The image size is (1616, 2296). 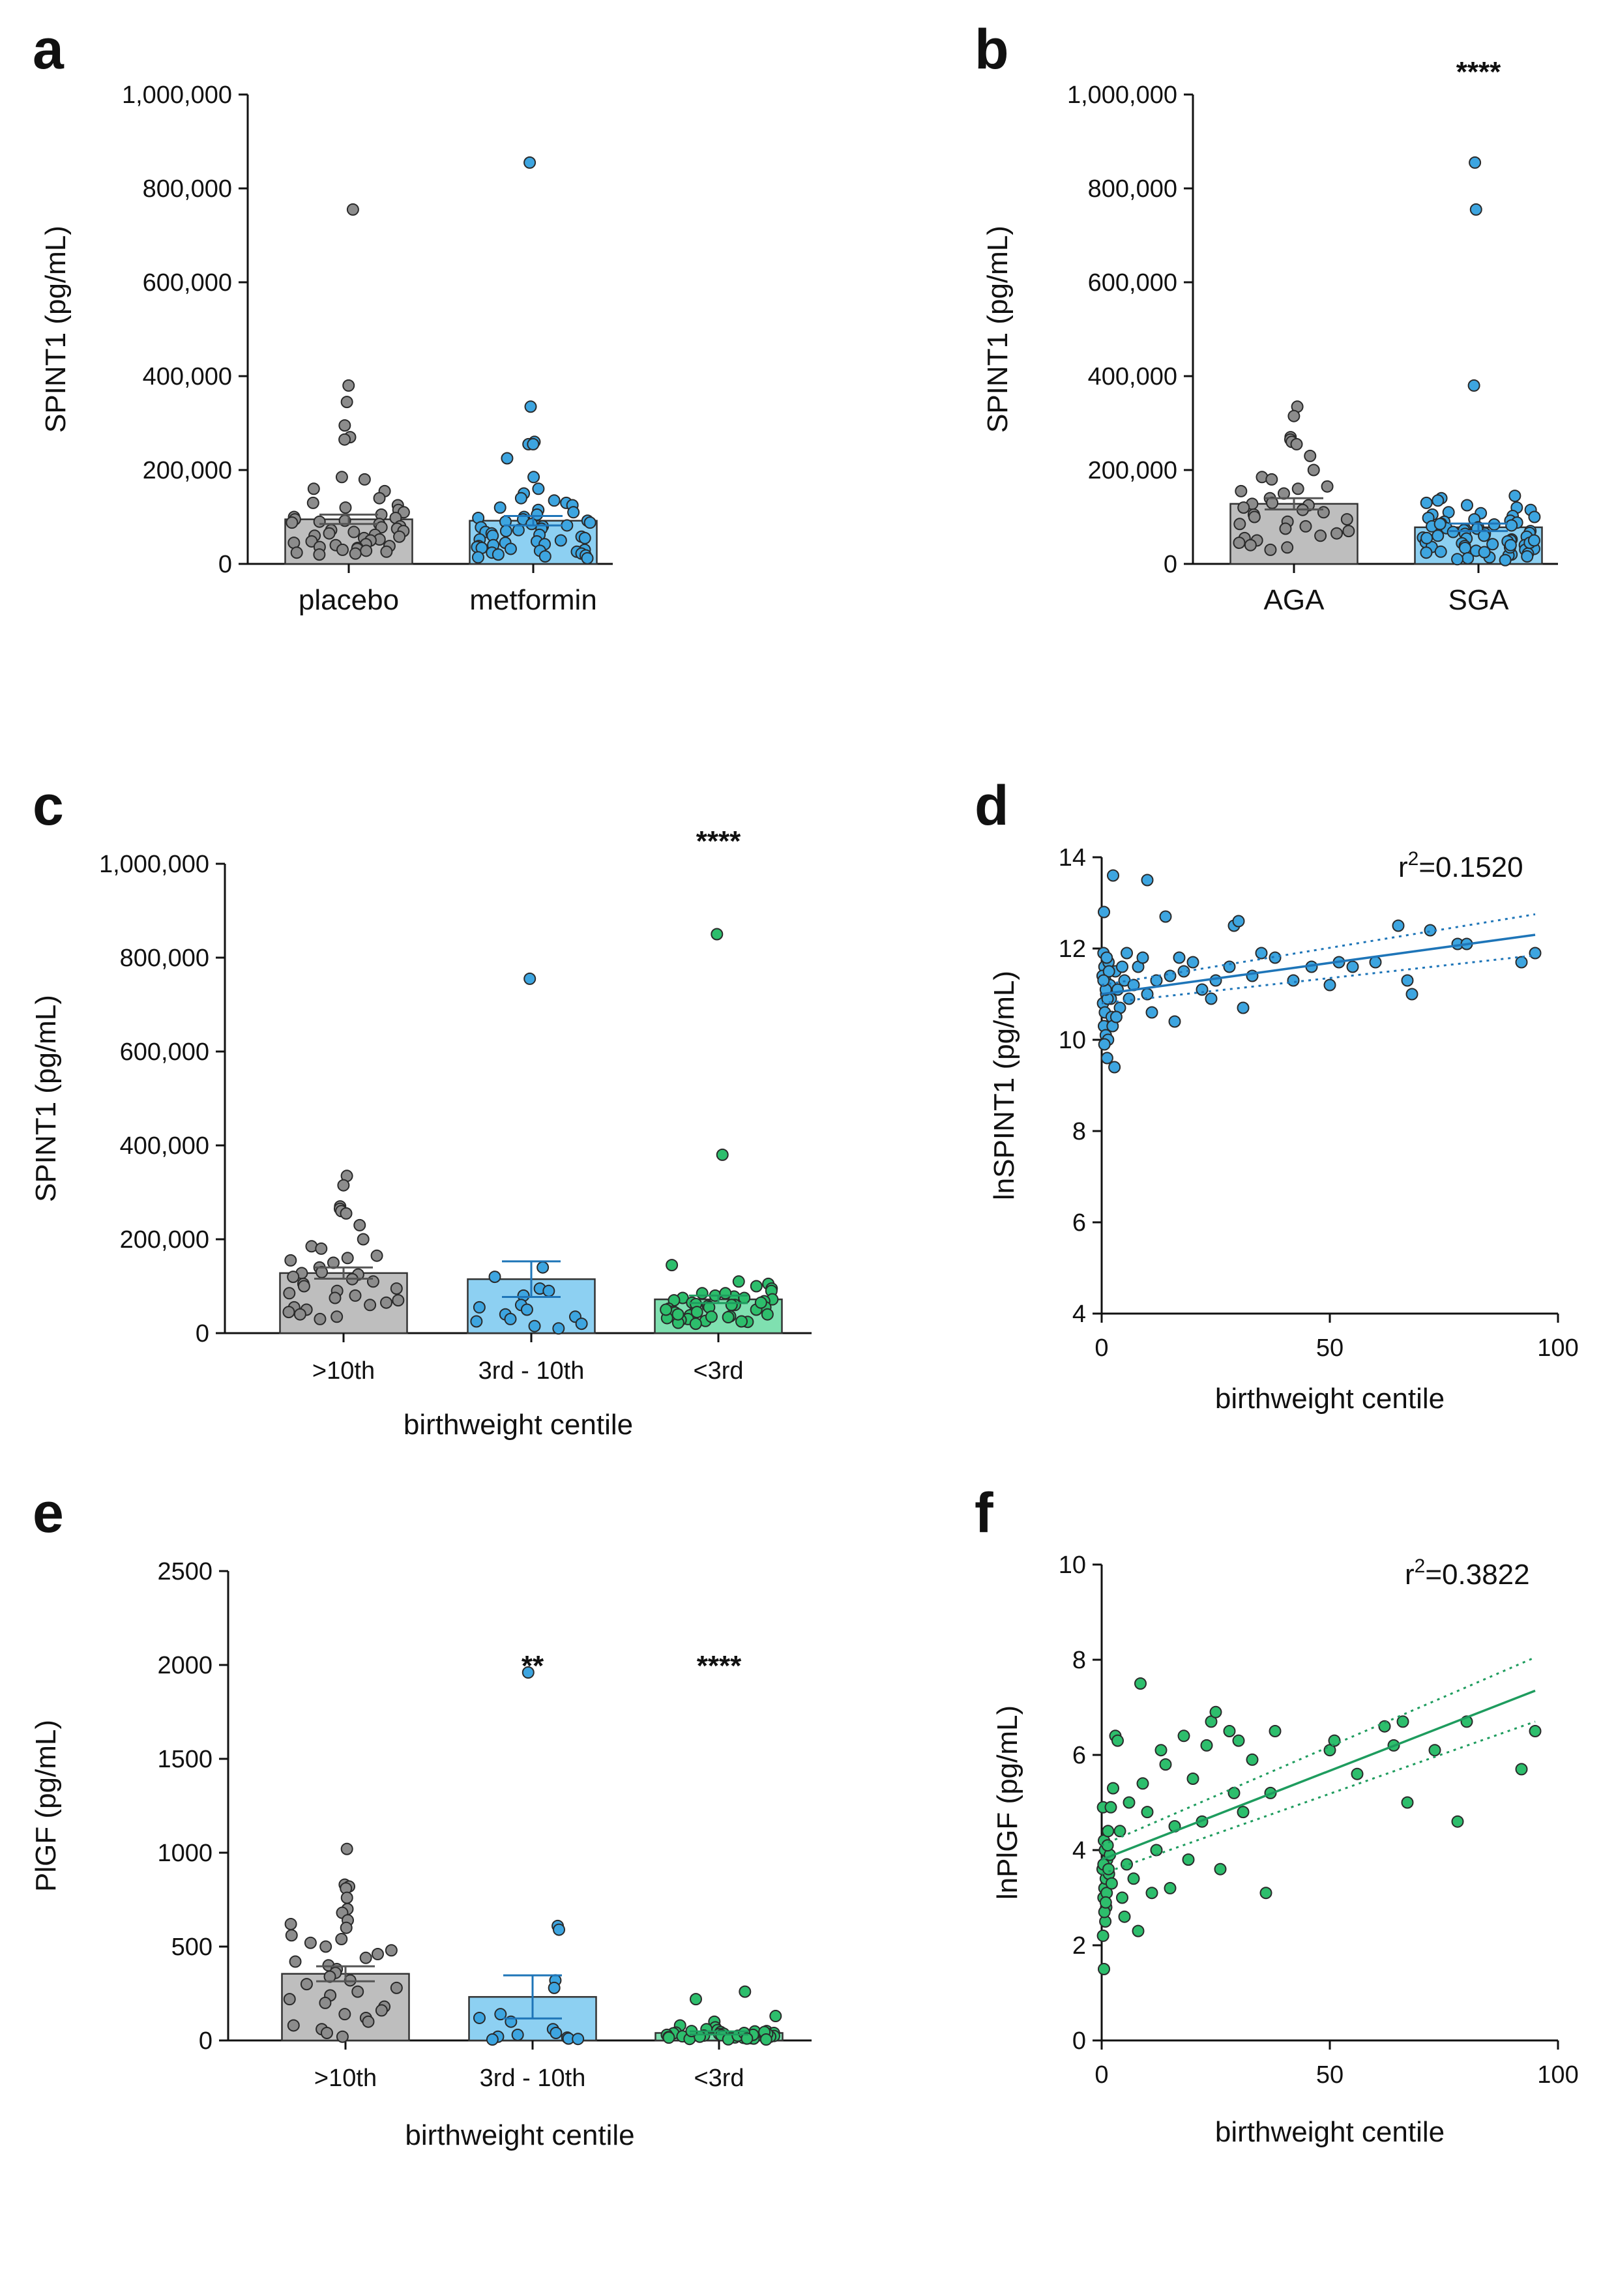 I want to click on panel-letter: c, so click(x=48, y=805).